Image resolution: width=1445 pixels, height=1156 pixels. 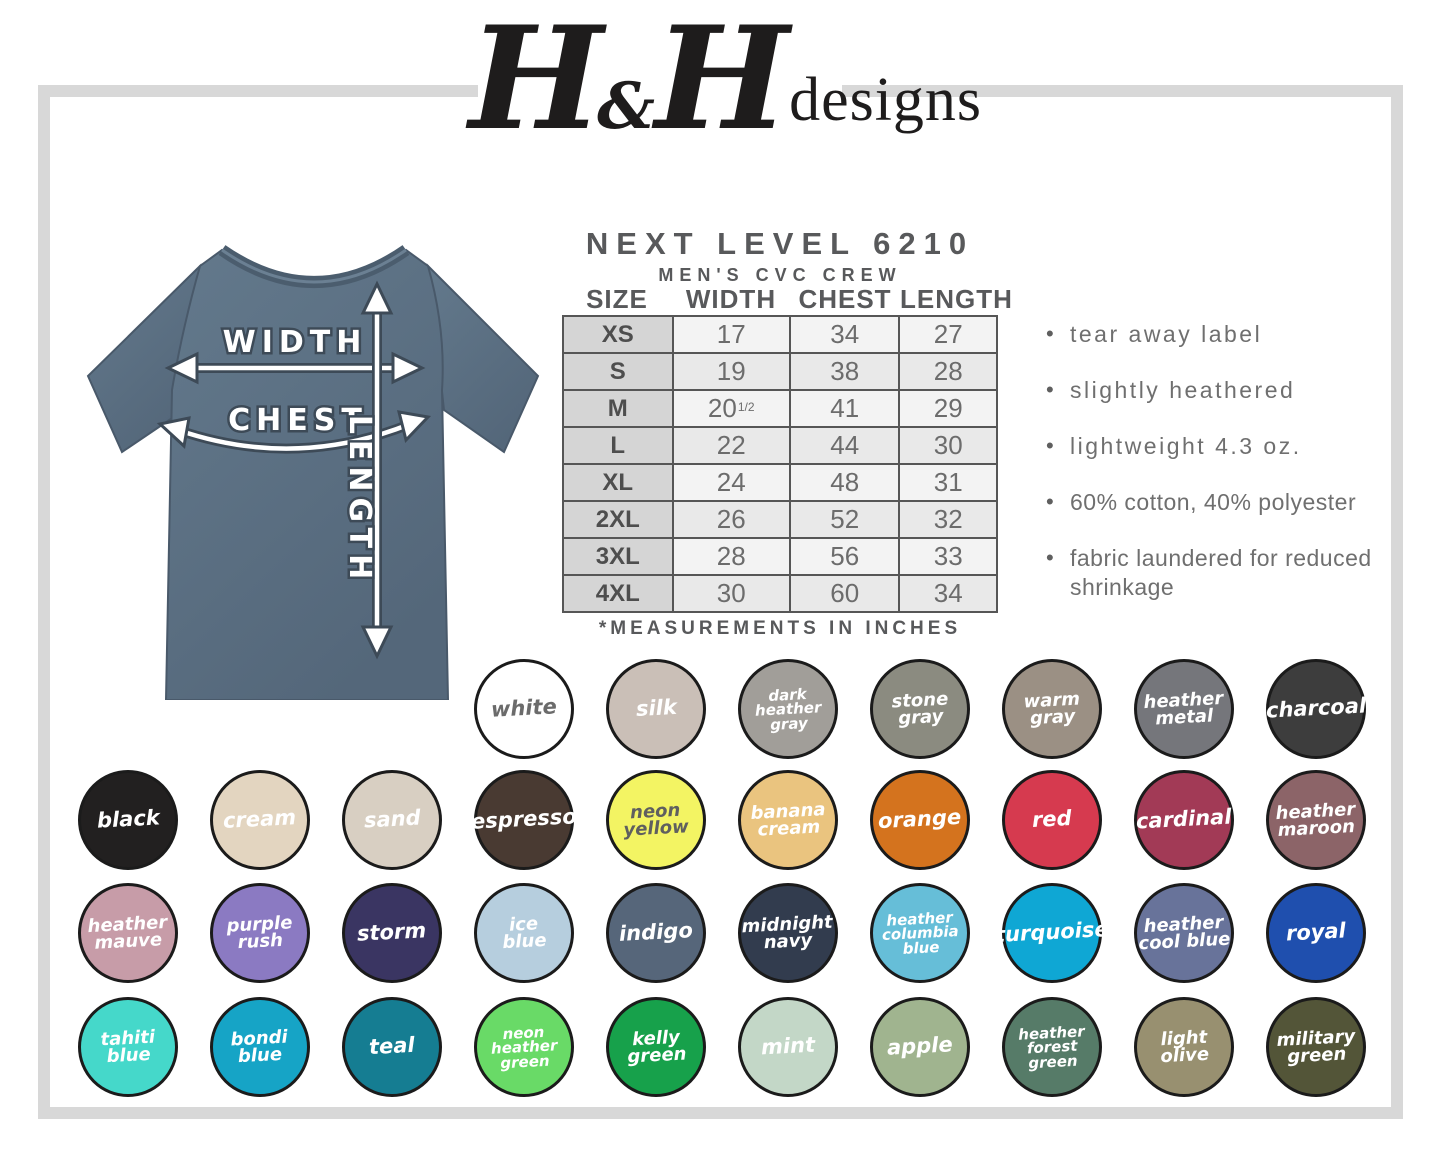 What do you see at coordinates (788, 1046) in the screenshot?
I see `swatch-label: mint` at bounding box center [788, 1046].